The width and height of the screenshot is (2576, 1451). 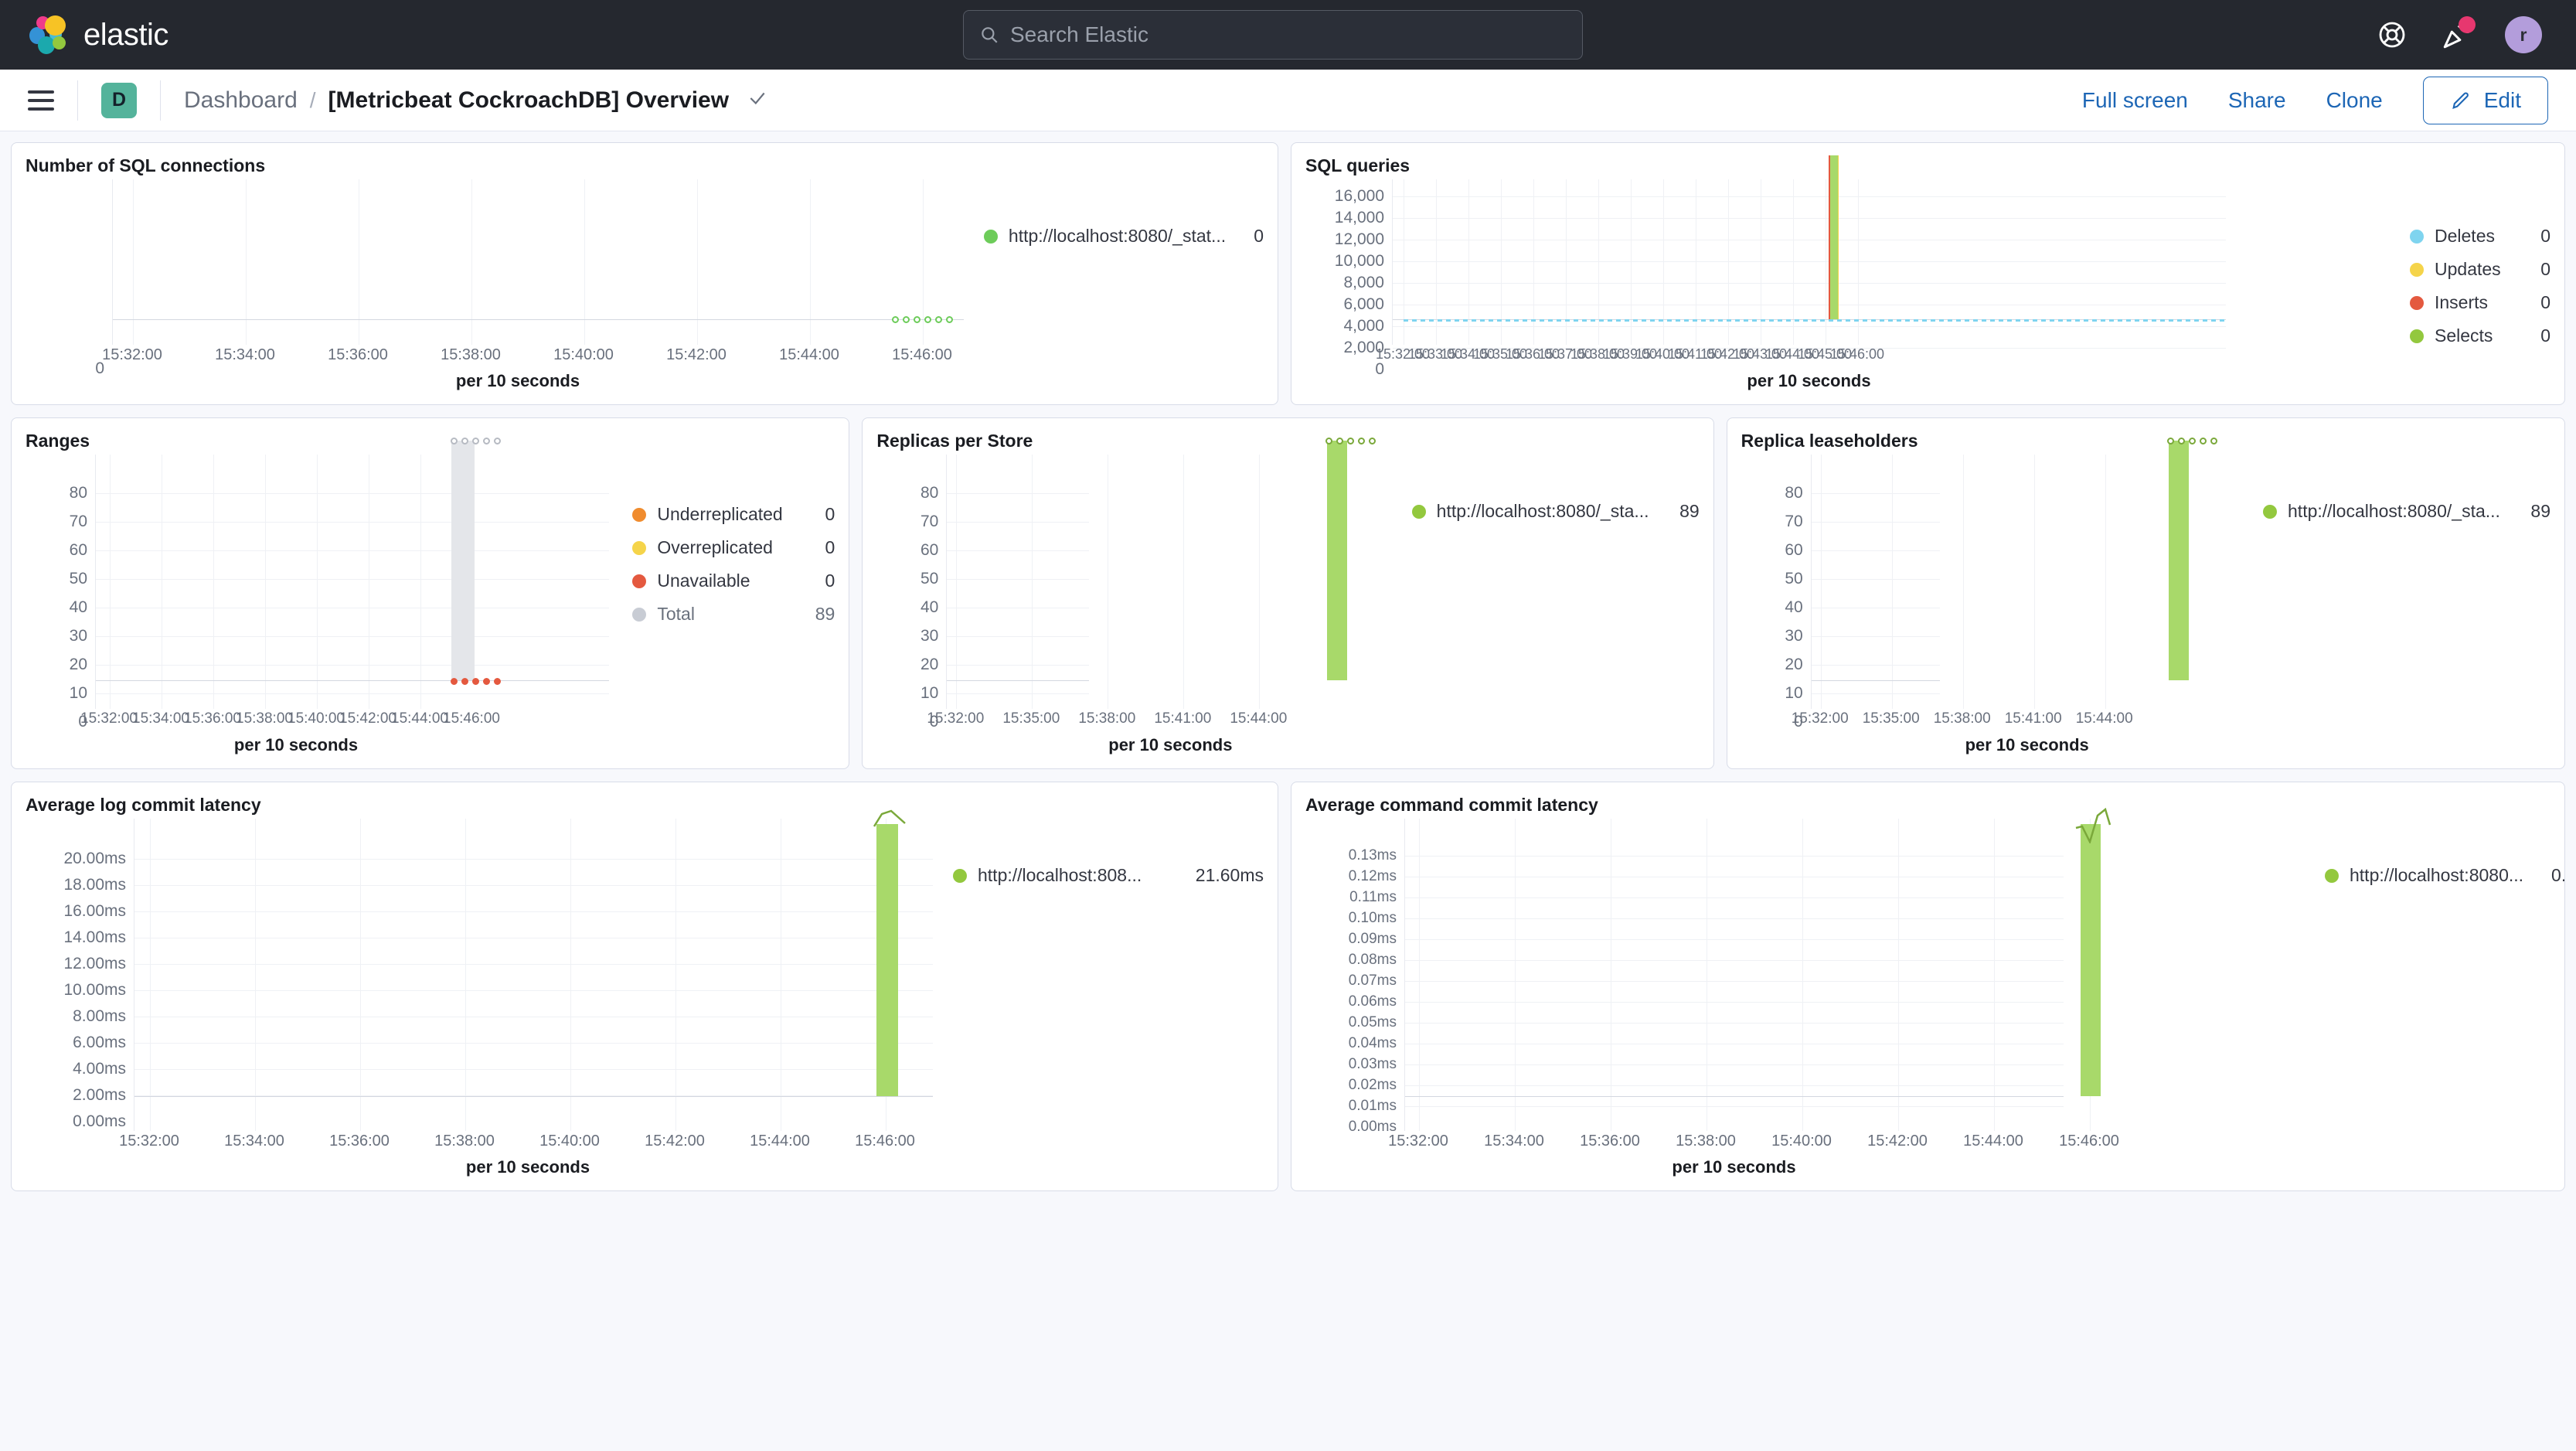 What do you see at coordinates (2134, 99) in the screenshot?
I see `full-screen-button: Full screen` at bounding box center [2134, 99].